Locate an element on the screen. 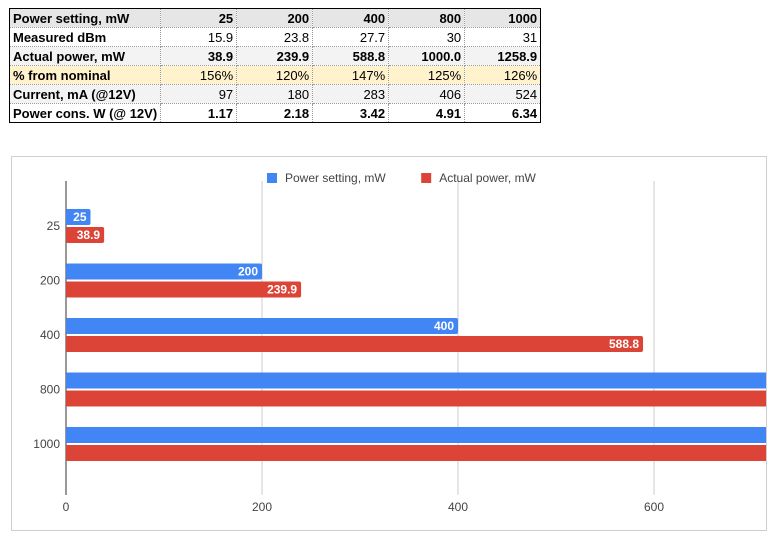 The height and width of the screenshot is (543, 780). table-row: Current, mA (@12V) 97 180 283 406 524 is located at coordinates (275, 94).